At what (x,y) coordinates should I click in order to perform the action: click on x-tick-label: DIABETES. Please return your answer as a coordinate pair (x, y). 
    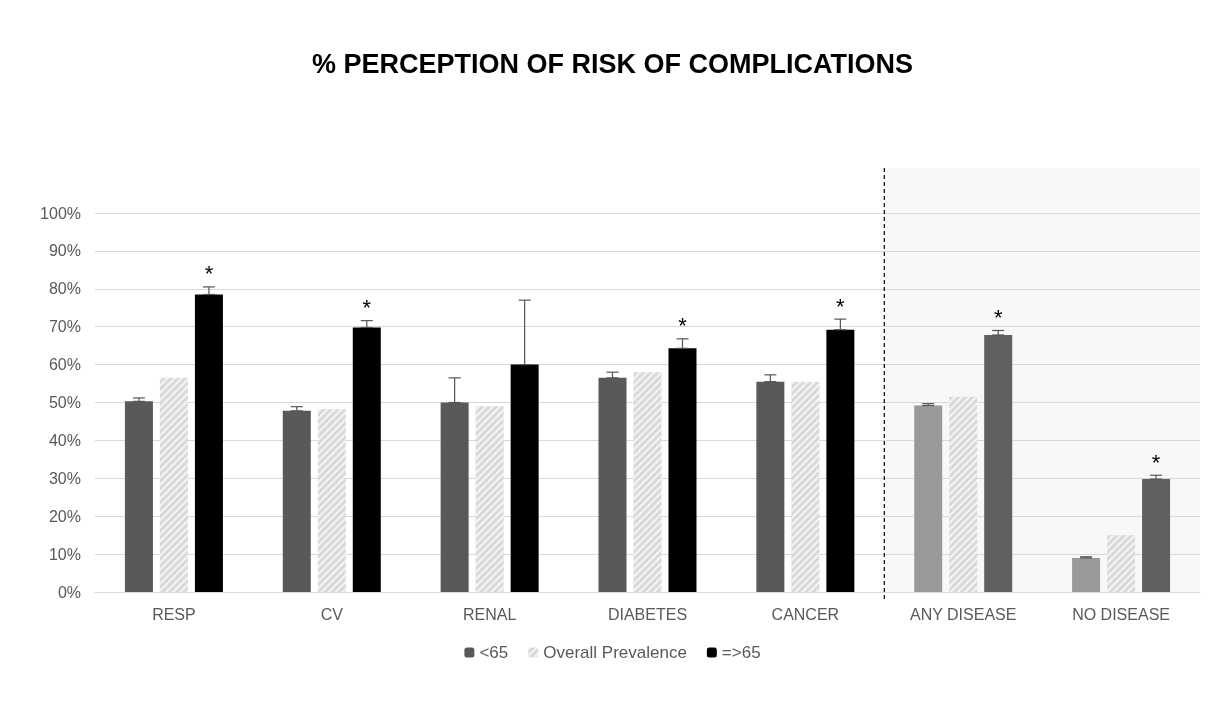
    Looking at the image, I should click on (647, 614).